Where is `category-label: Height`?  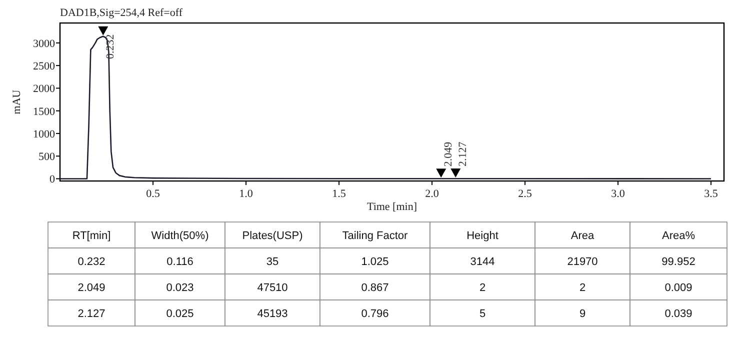
category-label: Height is located at coordinates (482, 236).